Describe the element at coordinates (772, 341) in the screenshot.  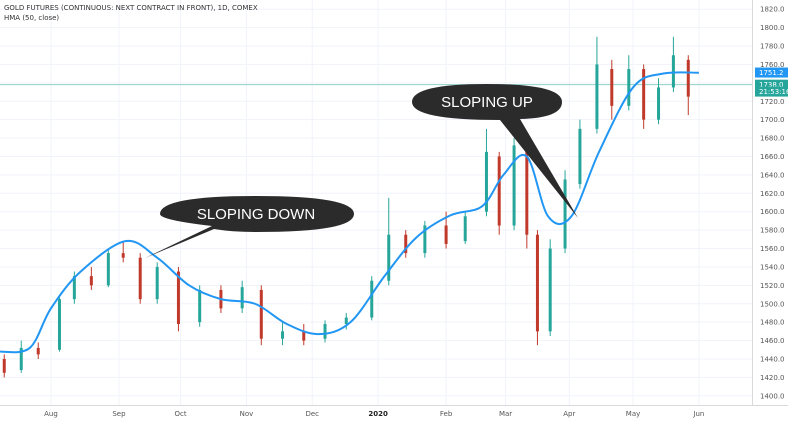
I see `price-tick-label: 1460.0` at that location.